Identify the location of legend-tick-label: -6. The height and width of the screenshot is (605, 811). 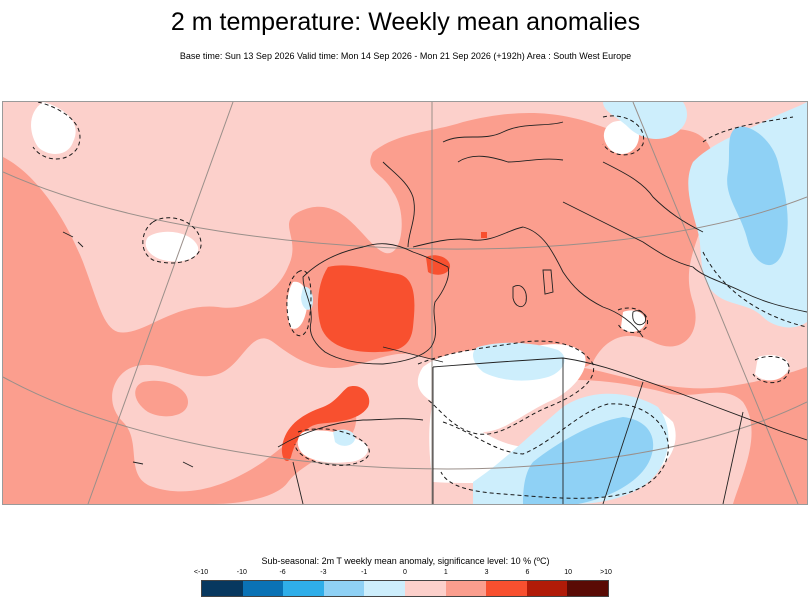
(282, 572).